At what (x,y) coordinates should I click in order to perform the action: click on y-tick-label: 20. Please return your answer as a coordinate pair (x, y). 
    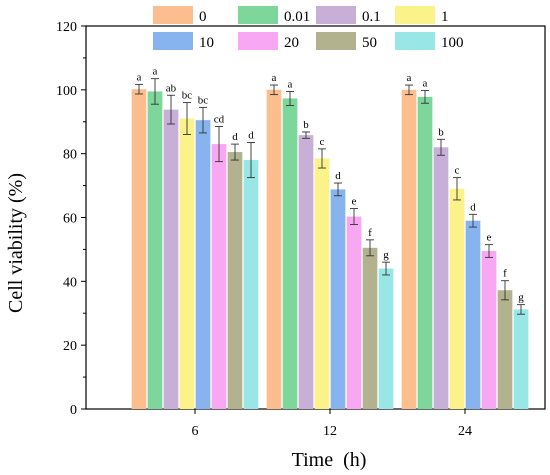
    Looking at the image, I should click on (70, 346).